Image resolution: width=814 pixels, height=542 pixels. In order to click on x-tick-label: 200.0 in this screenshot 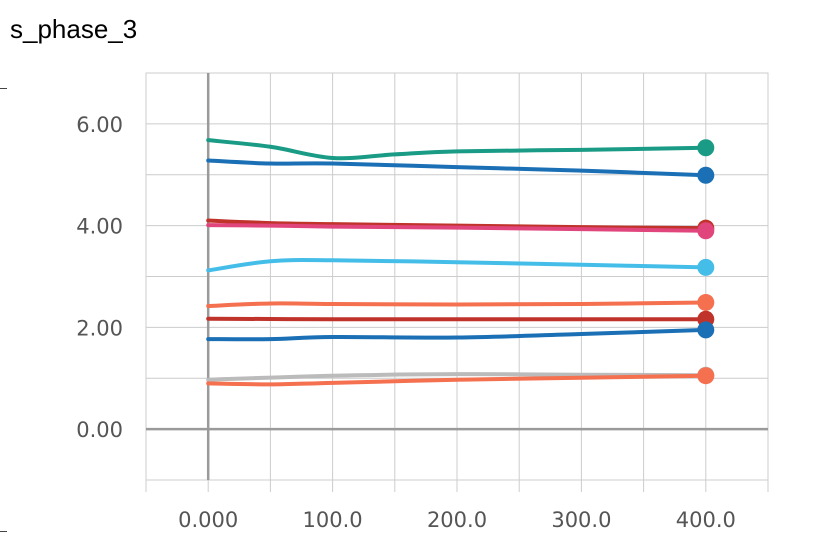, I will do `click(457, 520)`.